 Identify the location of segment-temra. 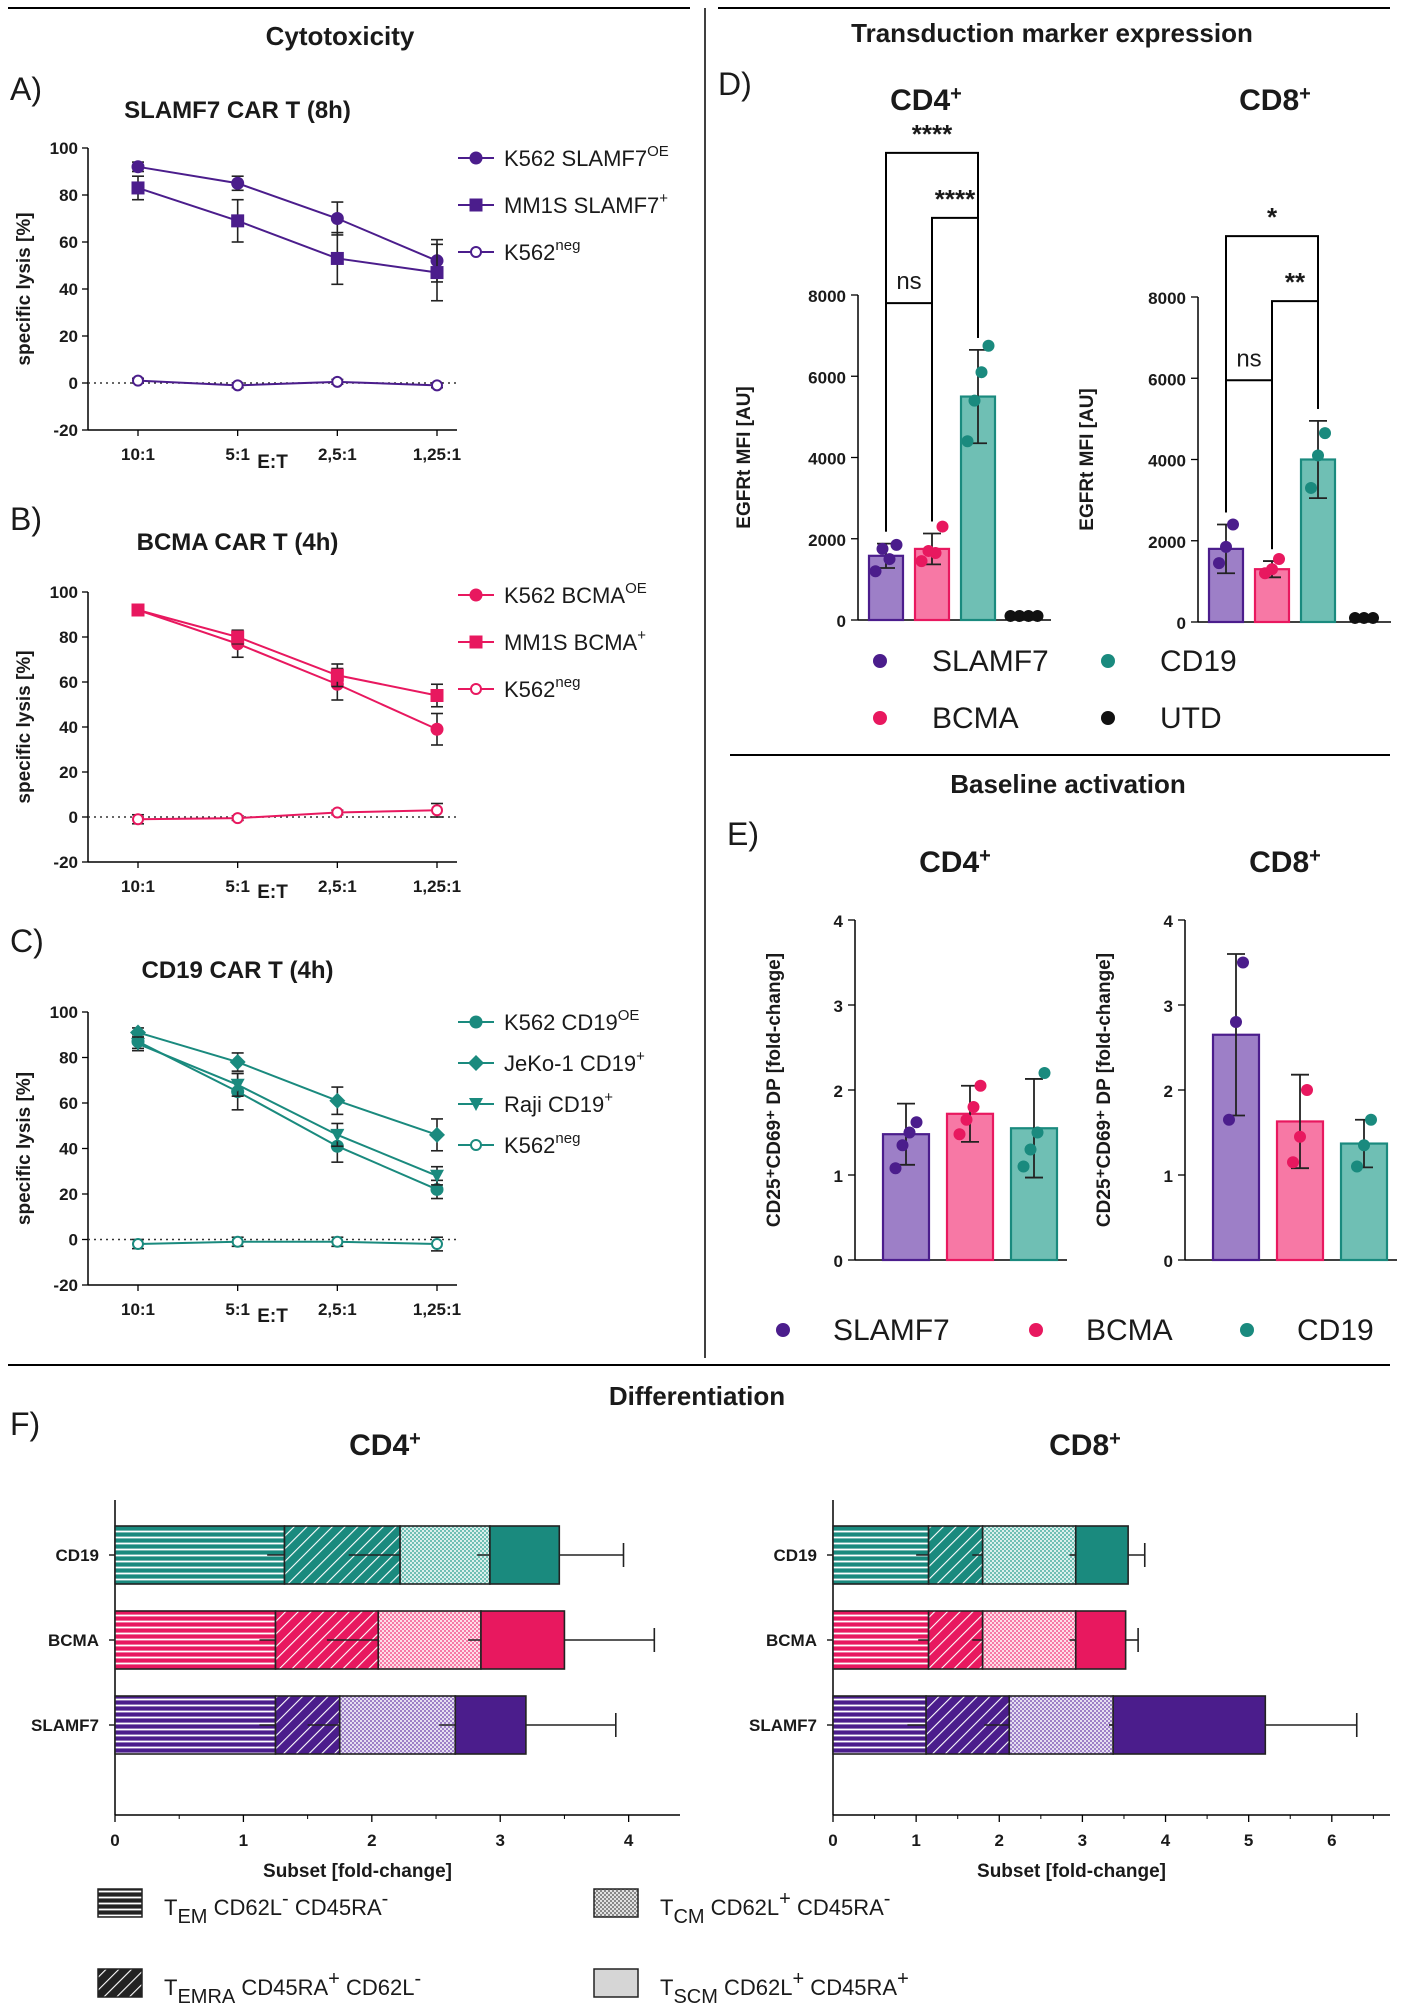
(955, 1555).